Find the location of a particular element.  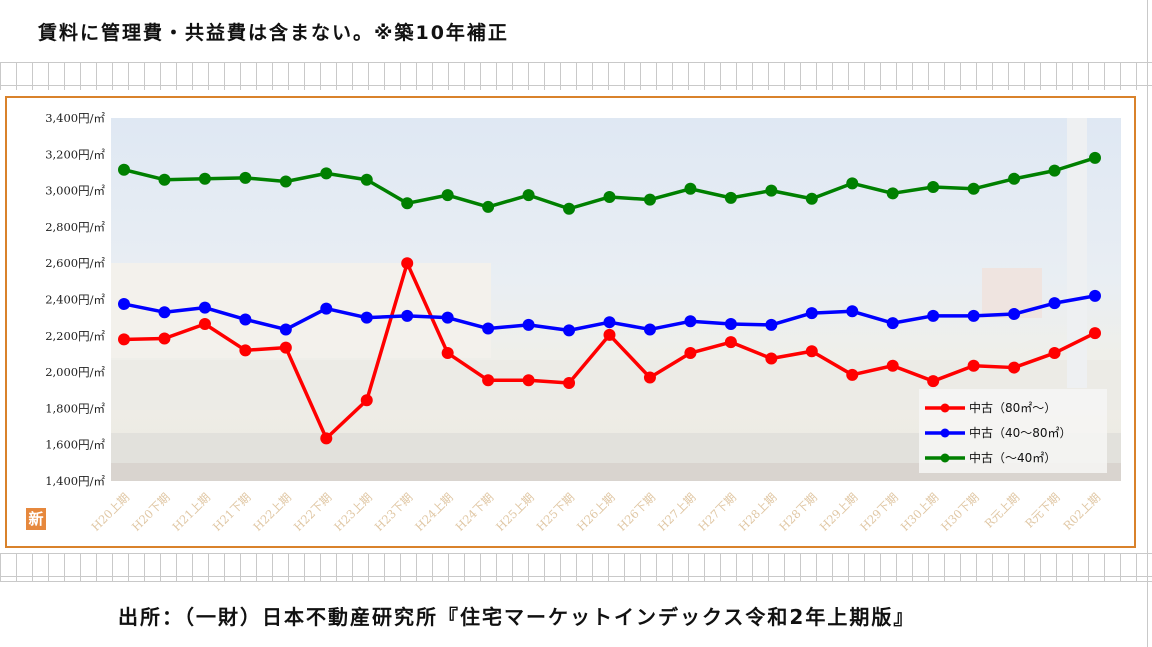

y-tick-label: 3,000円/㎡ is located at coordinates (75, 191).